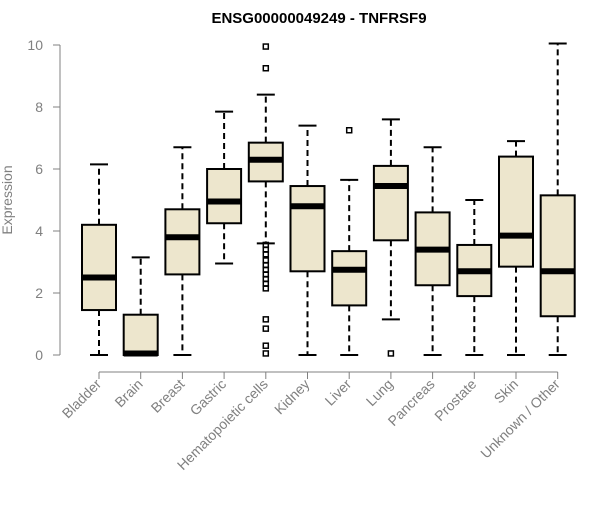  What do you see at coordinates (39, 231) in the screenshot?
I see `y-tick-label: 4` at bounding box center [39, 231].